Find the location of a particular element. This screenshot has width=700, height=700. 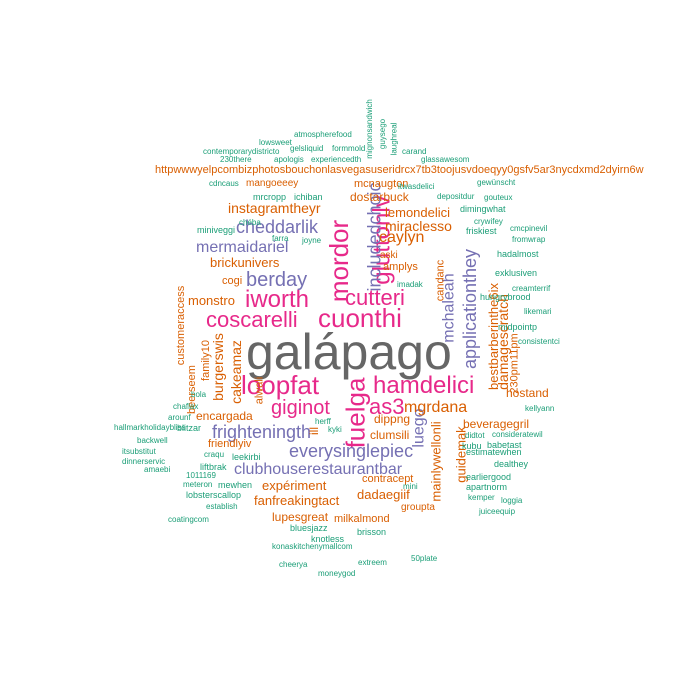

word-cheddarlik: cheddarlik is located at coordinates (277, 227).